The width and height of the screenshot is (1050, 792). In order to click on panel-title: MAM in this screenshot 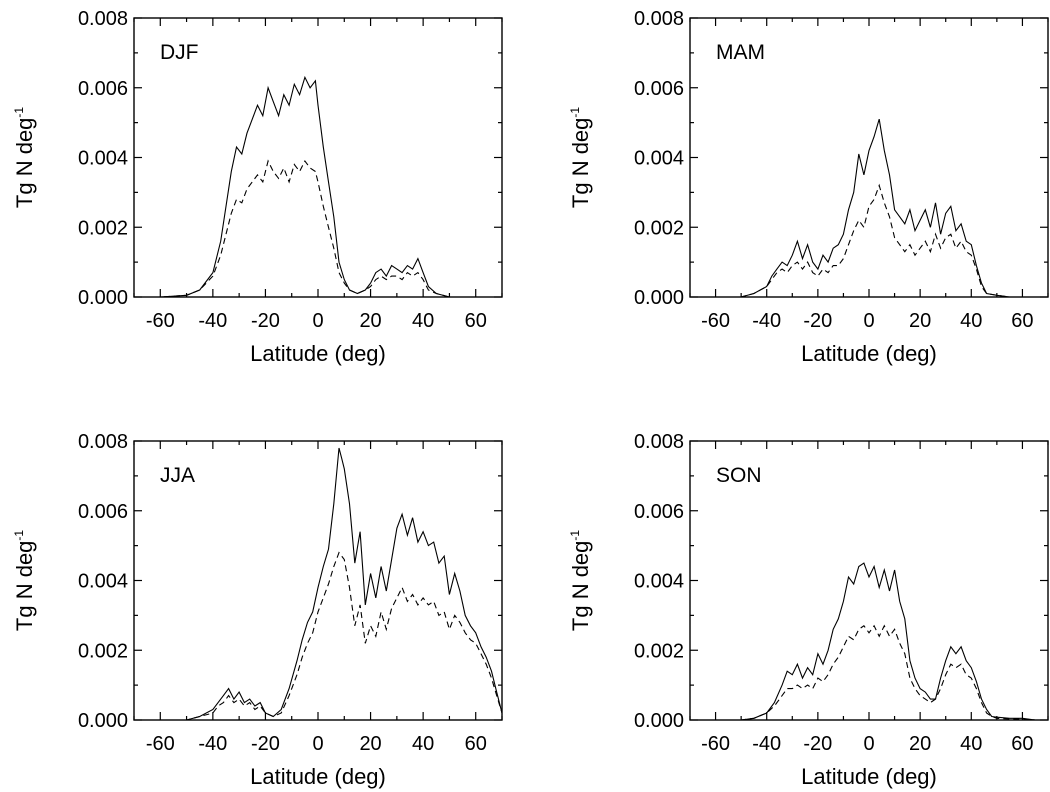, I will do `click(740, 52)`.